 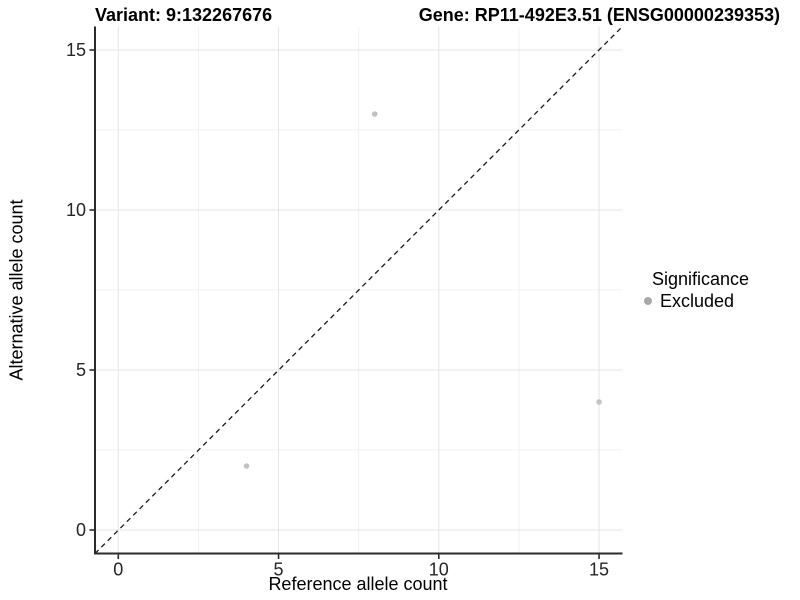 What do you see at coordinates (701, 279) in the screenshot?
I see `legend-title: Significance` at bounding box center [701, 279].